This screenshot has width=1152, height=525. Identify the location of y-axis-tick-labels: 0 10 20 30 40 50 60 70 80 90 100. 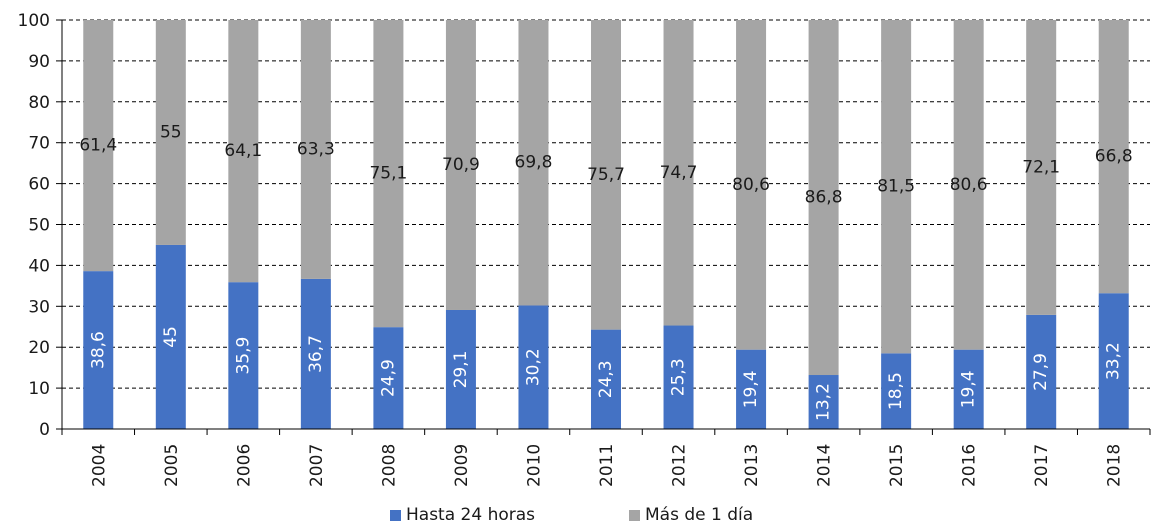
(34, 225).